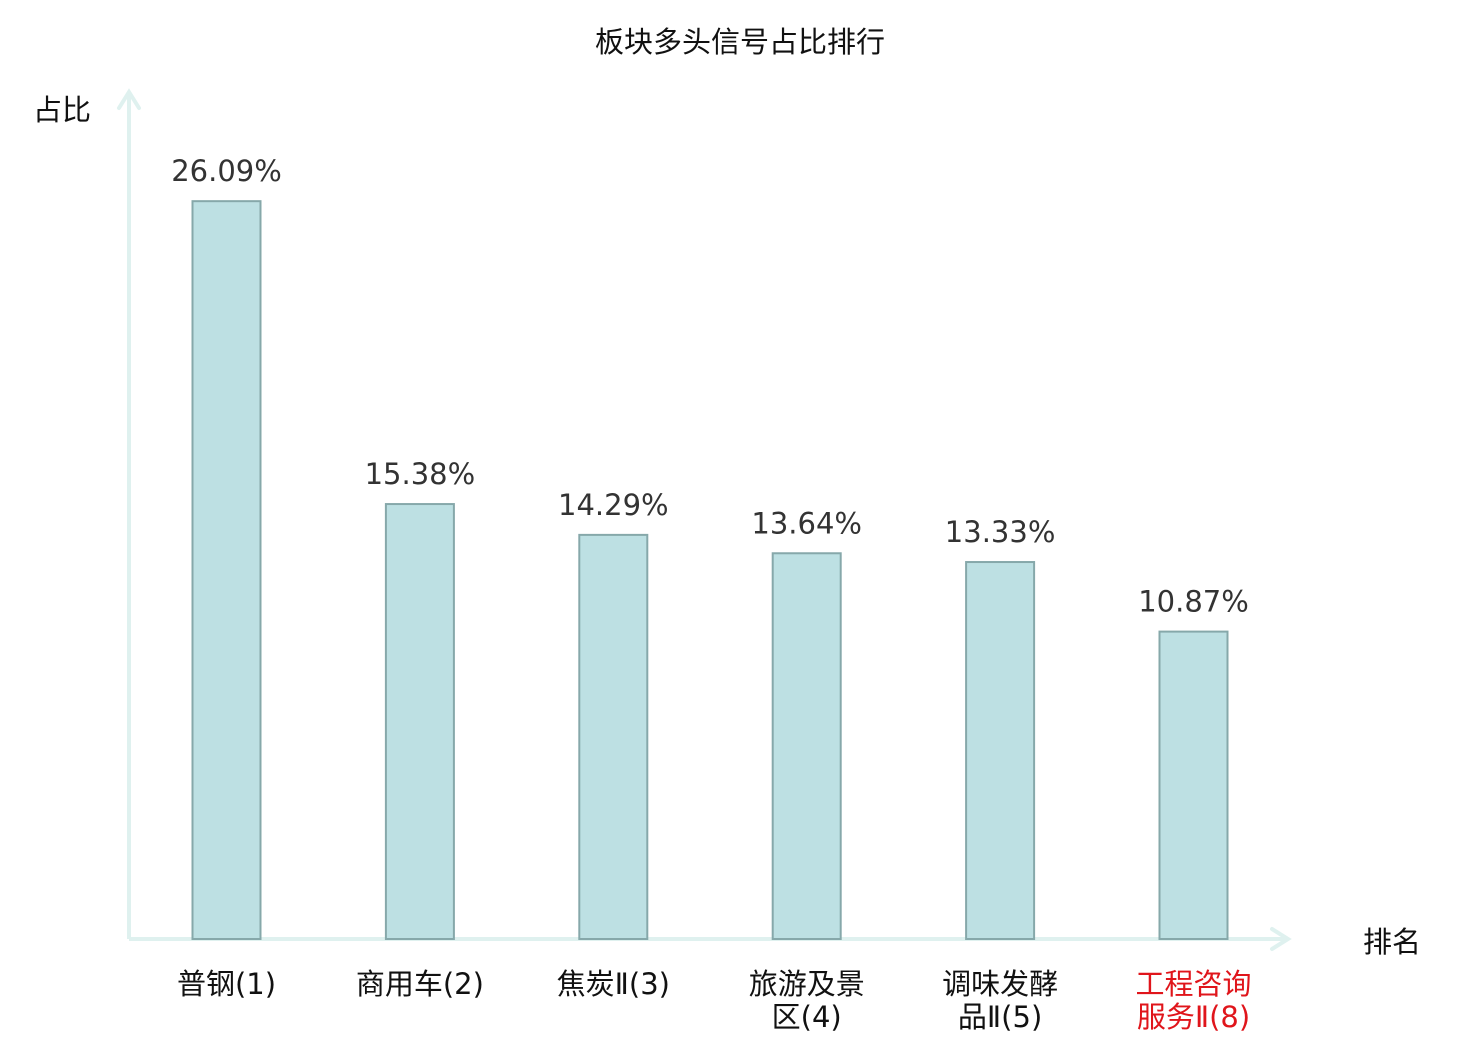 This screenshot has width=1480, height=1044. I want to click on x-tick-label-line: 工程咨询, so click(1193, 984).